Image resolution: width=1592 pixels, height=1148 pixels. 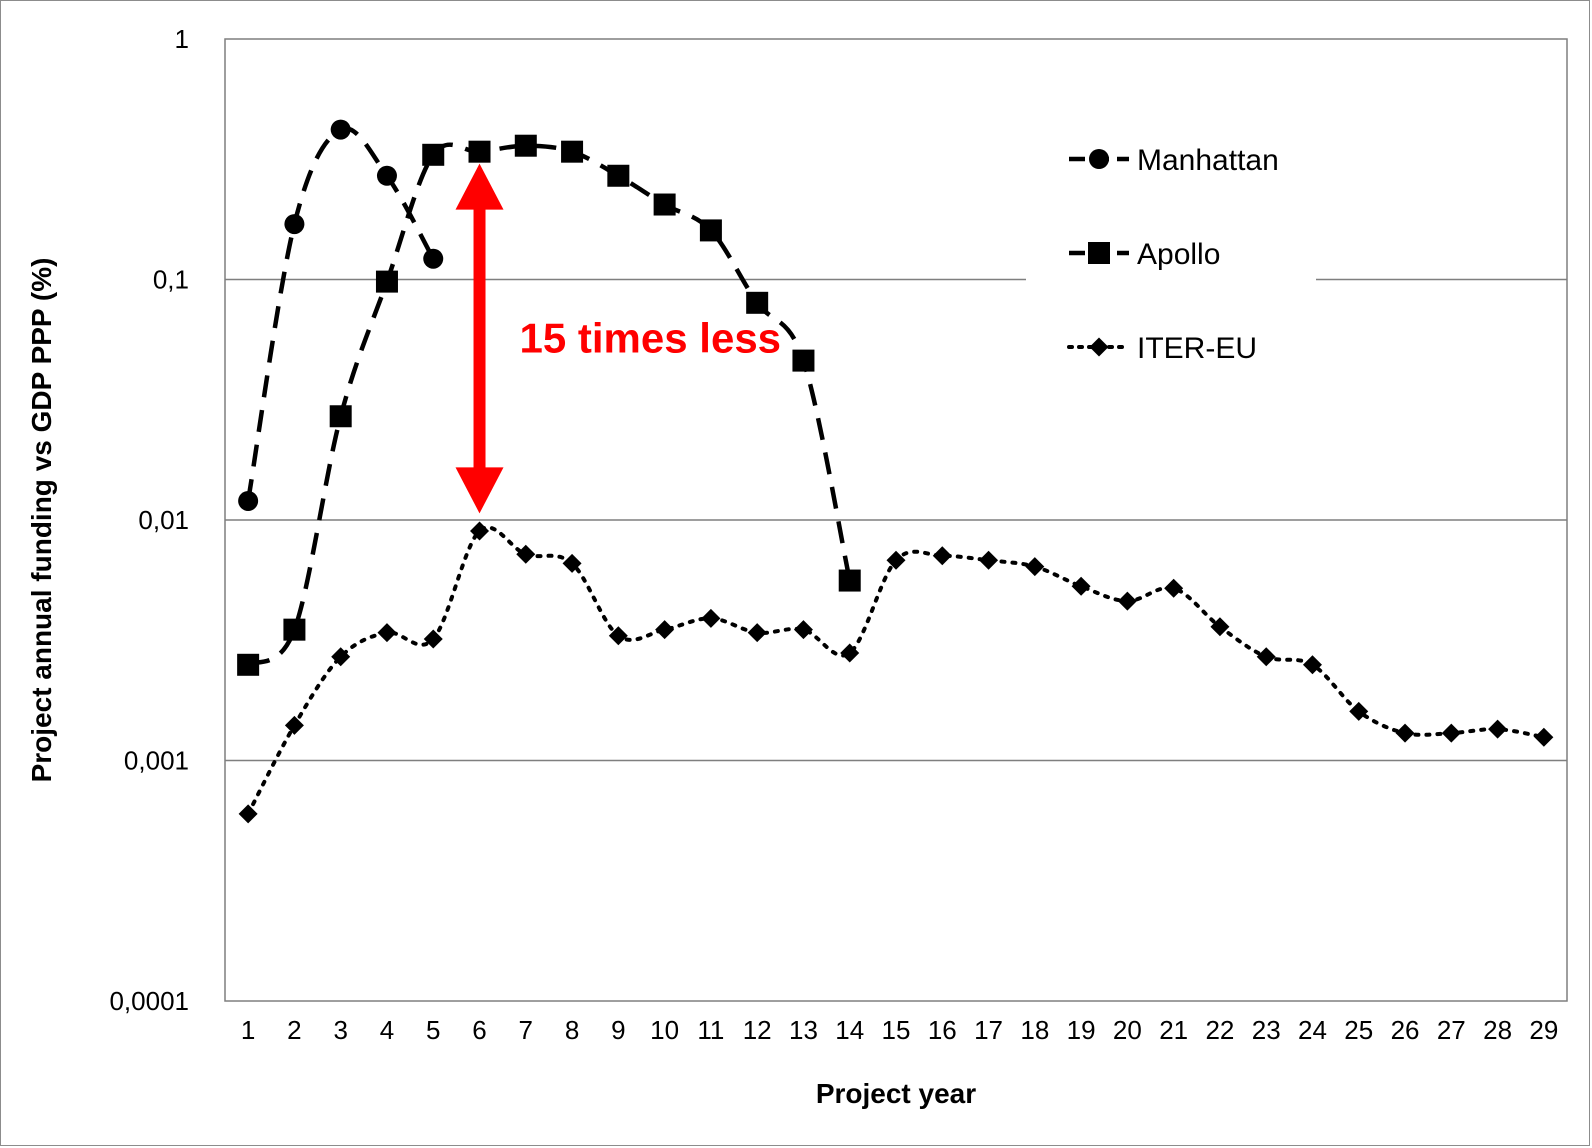 I want to click on x-tick-label: 5, so click(x=433, y=1030).